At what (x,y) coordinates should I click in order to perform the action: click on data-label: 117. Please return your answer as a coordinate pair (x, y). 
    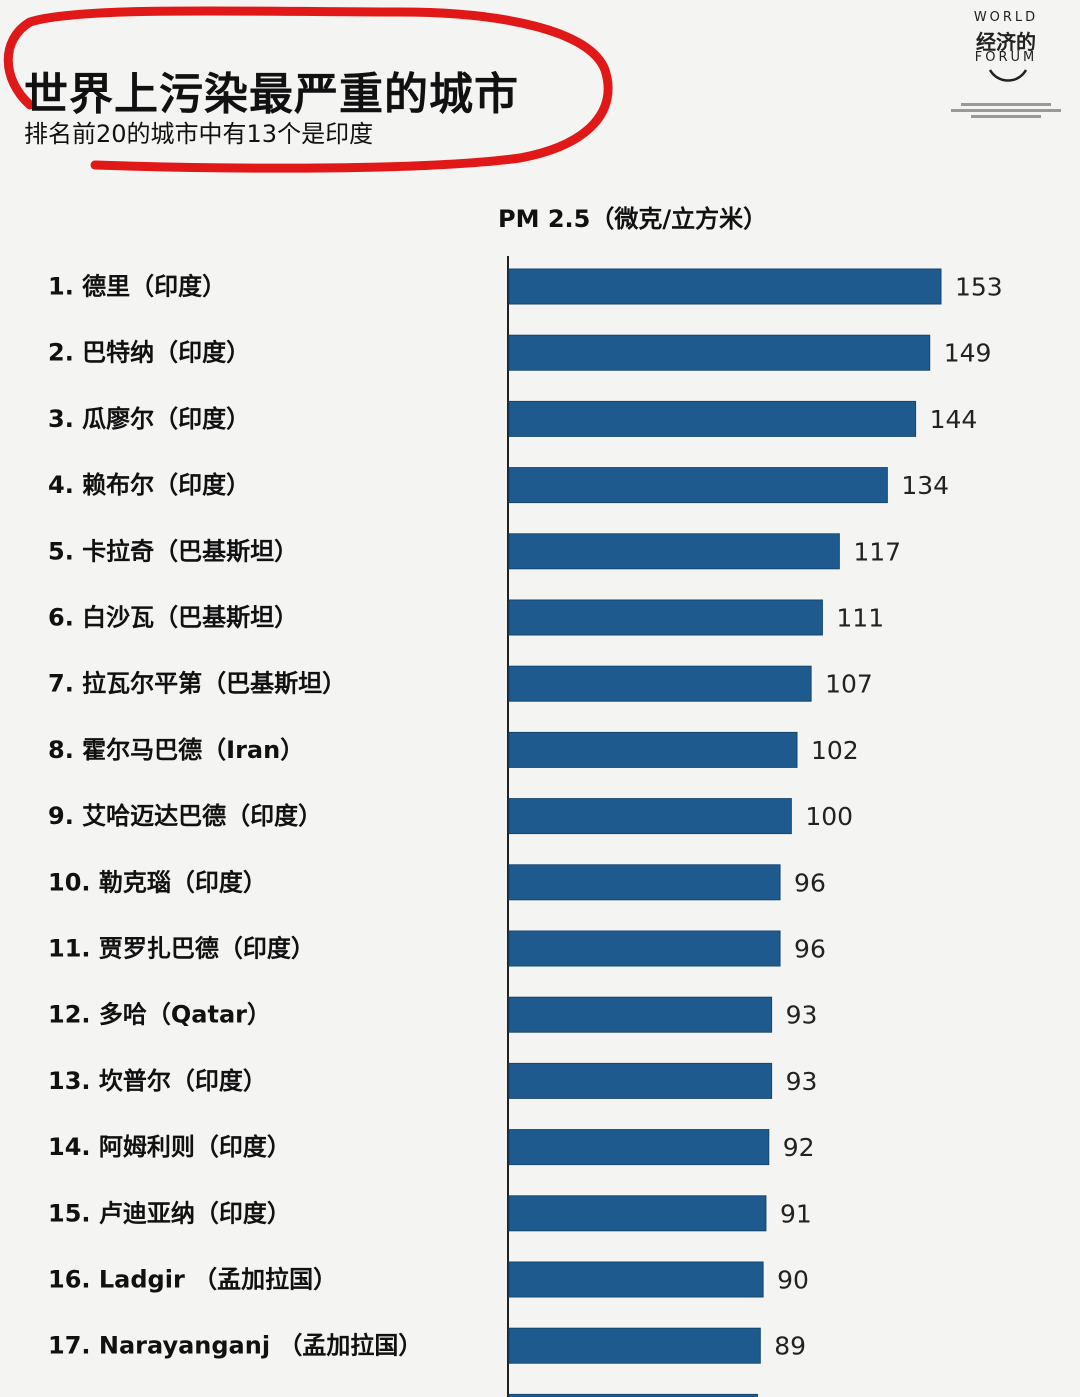
    Looking at the image, I should click on (877, 551).